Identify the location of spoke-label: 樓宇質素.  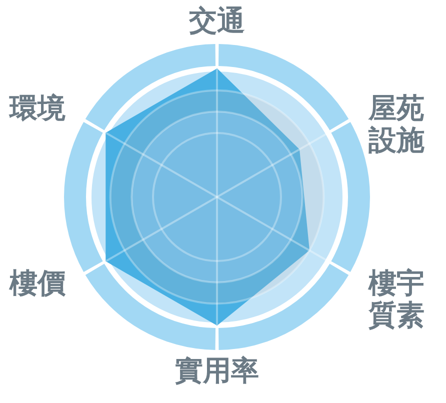
(396, 299).